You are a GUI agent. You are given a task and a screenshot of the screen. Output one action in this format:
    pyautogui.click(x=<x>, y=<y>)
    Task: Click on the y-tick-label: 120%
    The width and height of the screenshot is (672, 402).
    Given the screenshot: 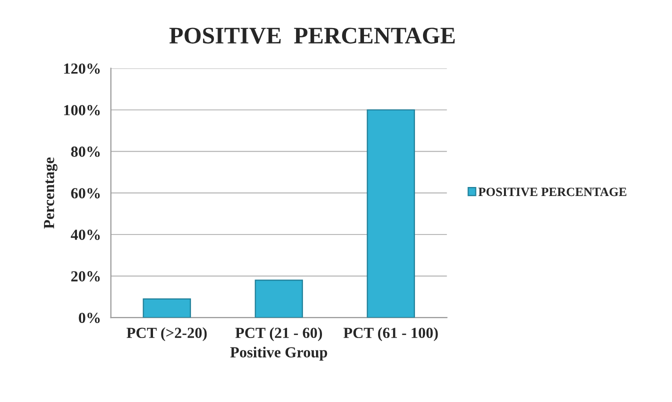 What is the action you would take?
    pyautogui.click(x=82, y=68)
    